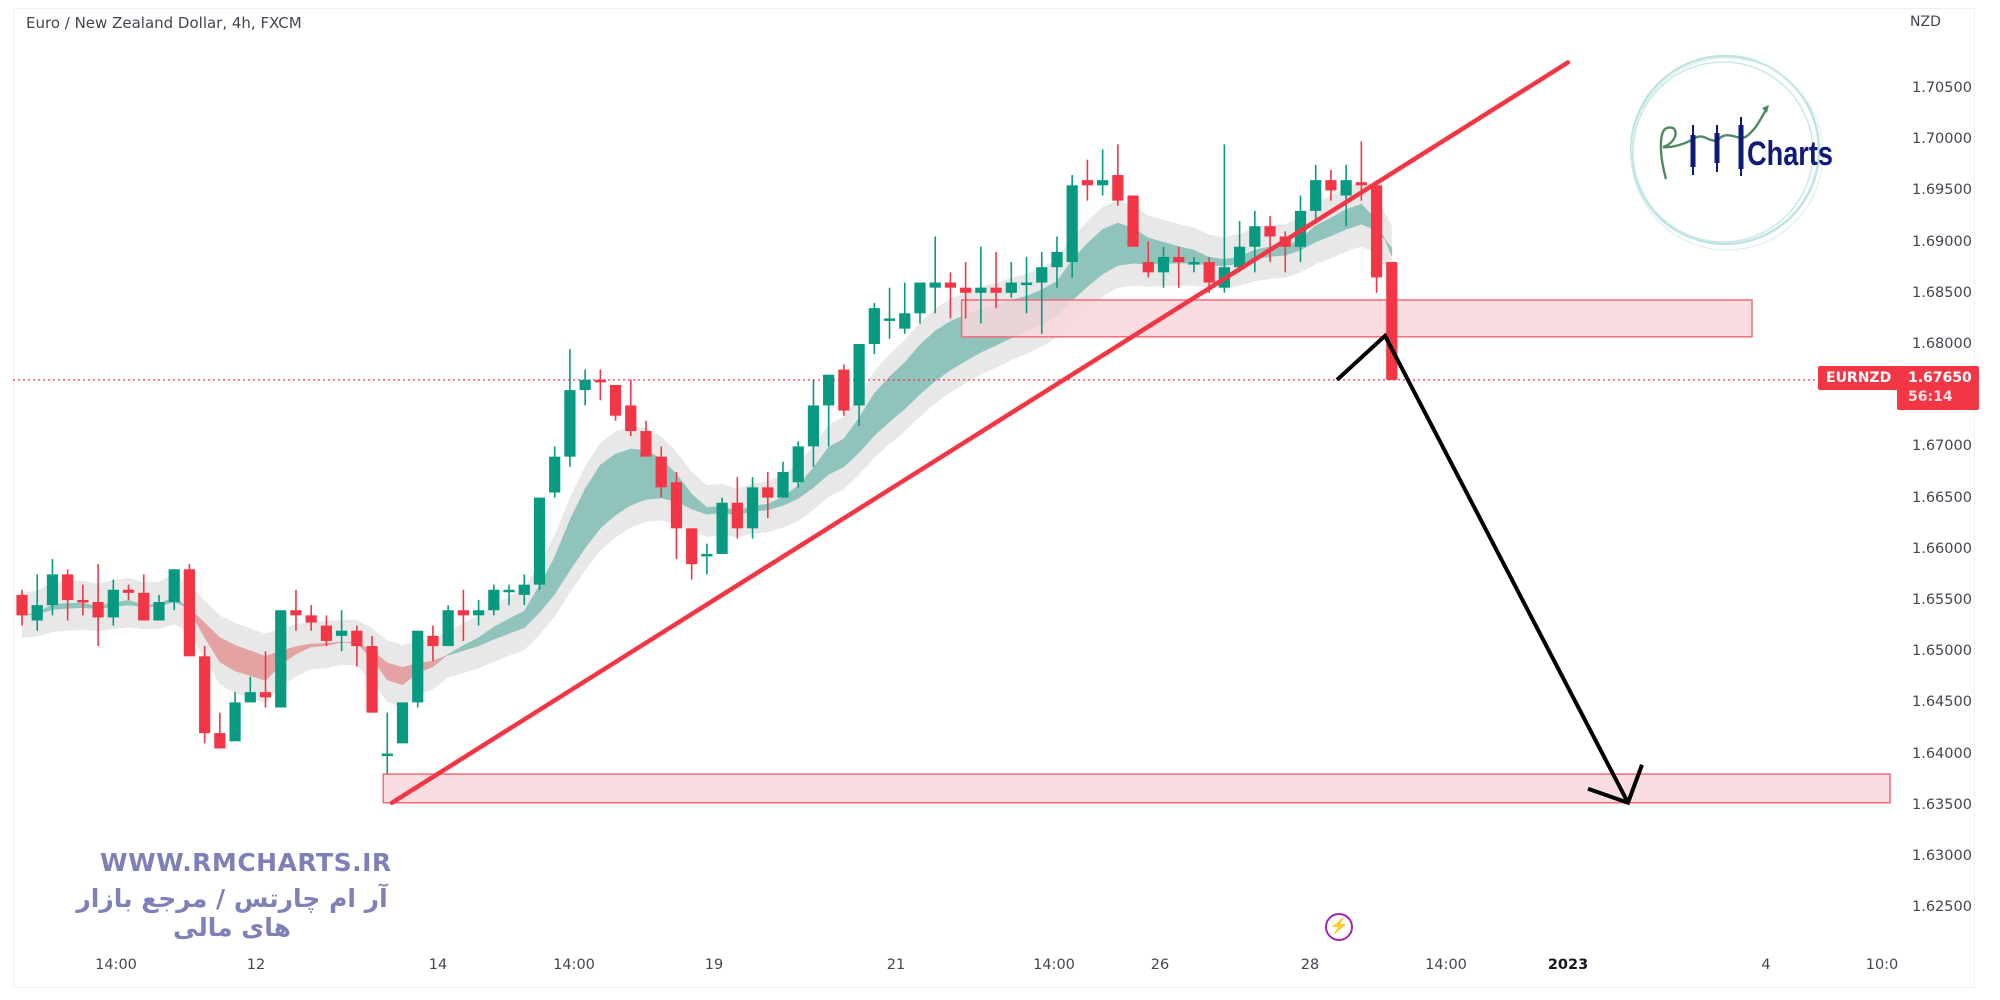 The image size is (2000, 1000). What do you see at coordinates (438, 965) in the screenshot?
I see `time-tick-label: 14` at bounding box center [438, 965].